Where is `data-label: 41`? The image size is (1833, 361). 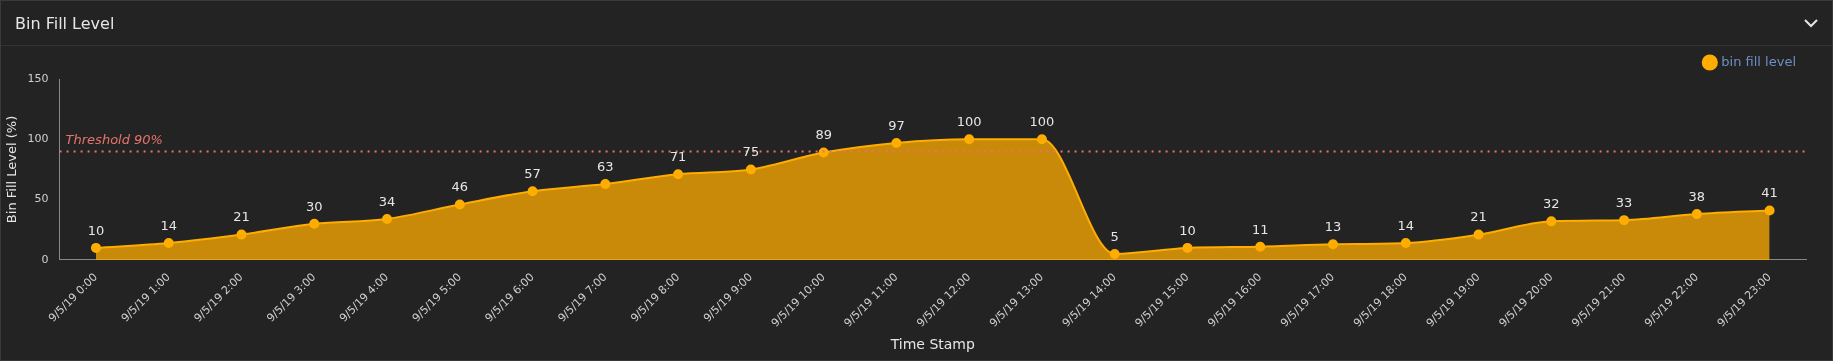
data-label: 41 is located at coordinates (1769, 193).